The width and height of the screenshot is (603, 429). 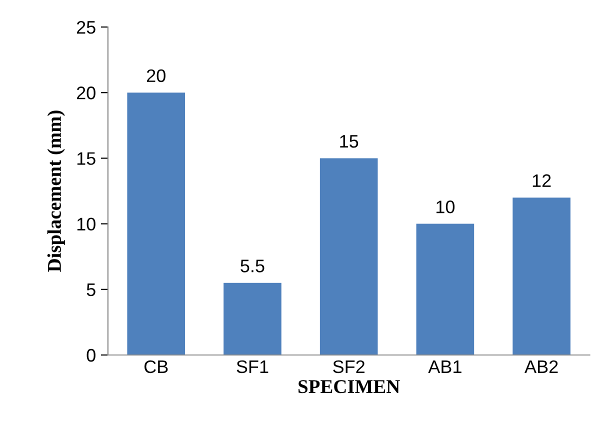 What do you see at coordinates (156, 75) in the screenshot?
I see `data-label: 20` at bounding box center [156, 75].